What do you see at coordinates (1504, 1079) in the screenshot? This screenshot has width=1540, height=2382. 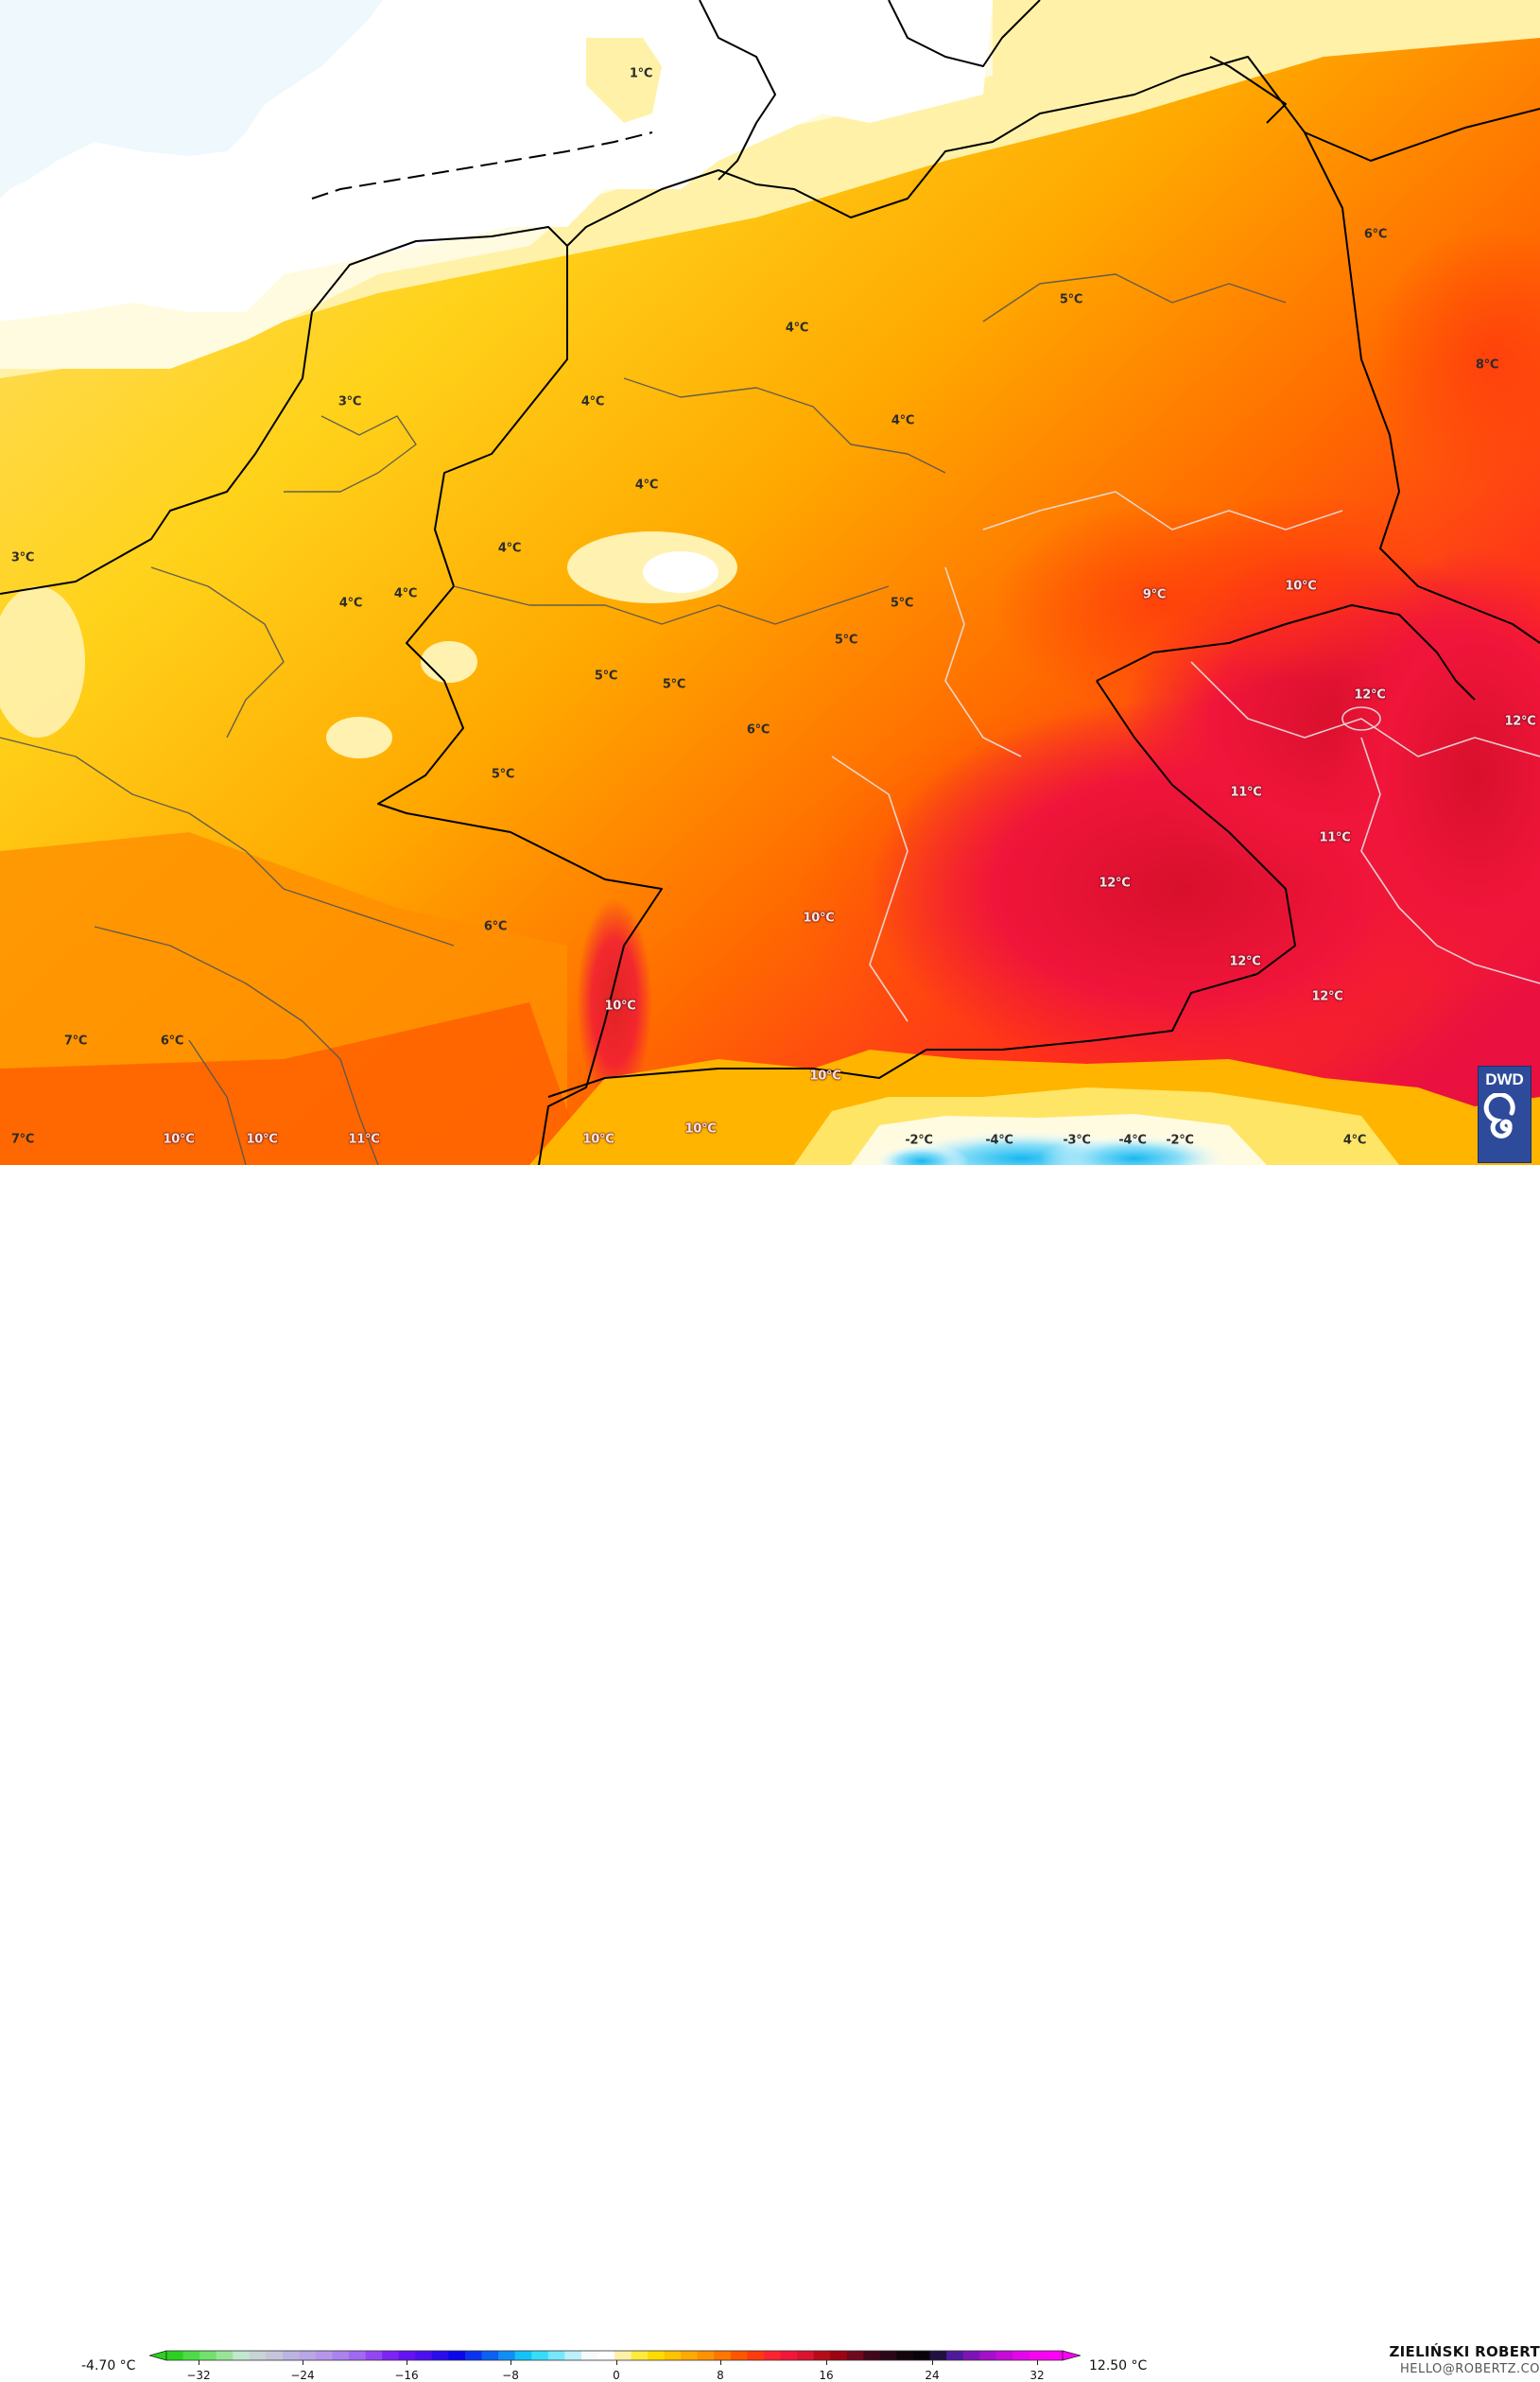 I see `dwd-logo-text: DWD` at bounding box center [1504, 1079].